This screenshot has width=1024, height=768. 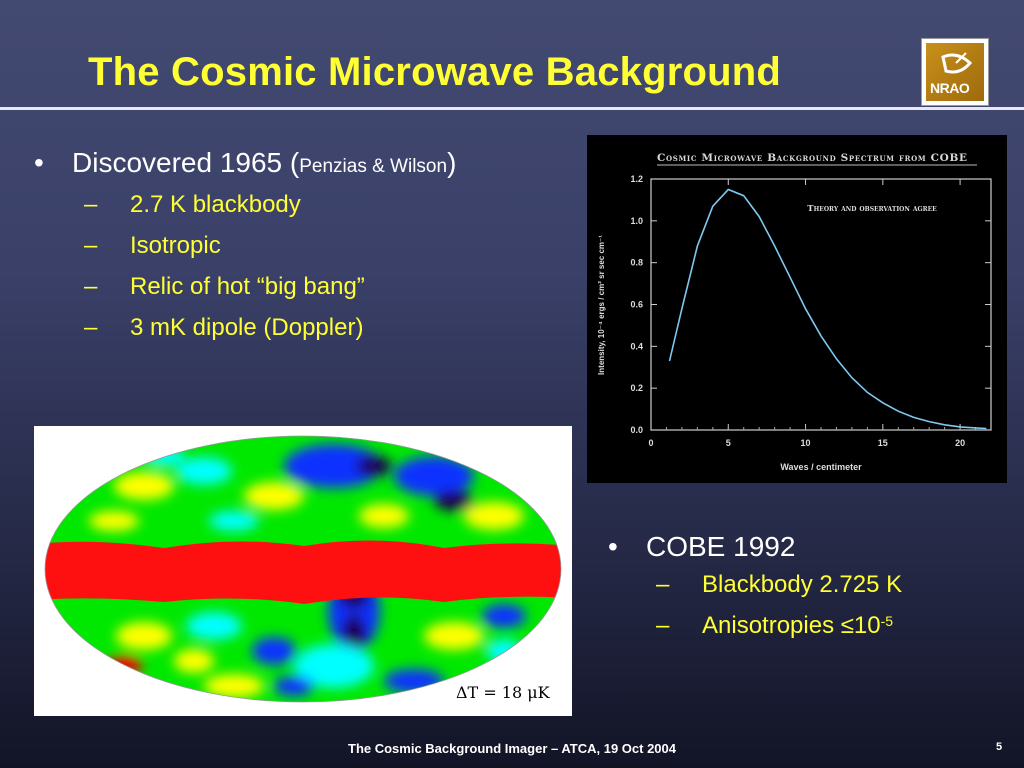 What do you see at coordinates (702, 546) in the screenshot?
I see `bullet-cobe: • COBE 1992` at bounding box center [702, 546].